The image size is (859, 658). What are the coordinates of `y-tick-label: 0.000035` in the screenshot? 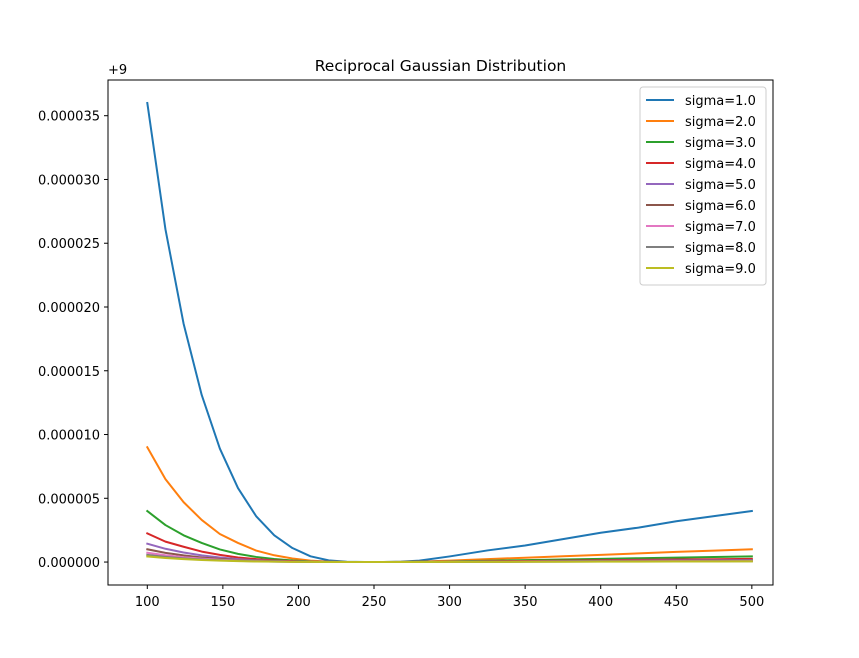 It's located at (69, 117).